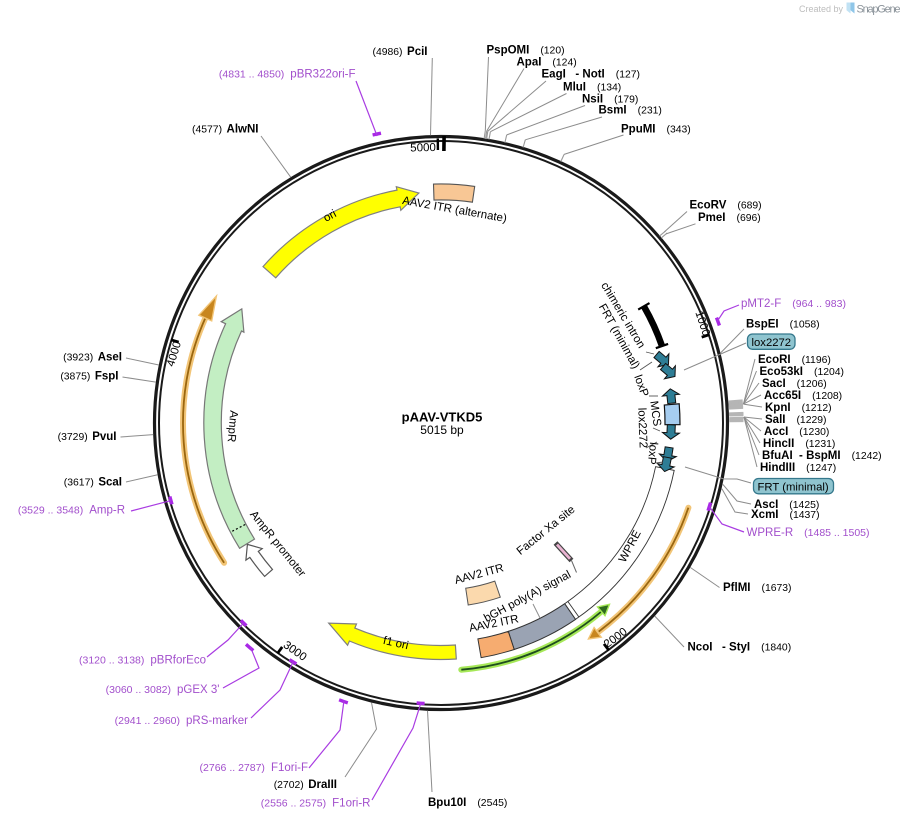 Image resolution: width=904 pixels, height=824 pixels. I want to click on svg-text: EagI - NotI(127), so click(591, 75).